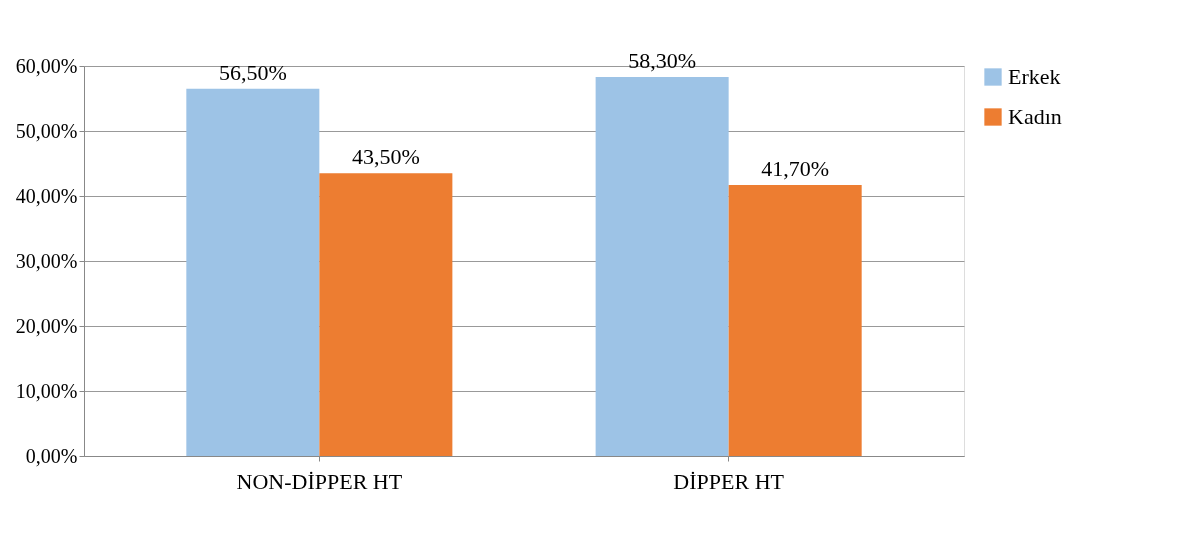 This screenshot has height=560, width=1177. Describe the element at coordinates (1035, 116) in the screenshot. I see `legend-label: Kadın` at that location.